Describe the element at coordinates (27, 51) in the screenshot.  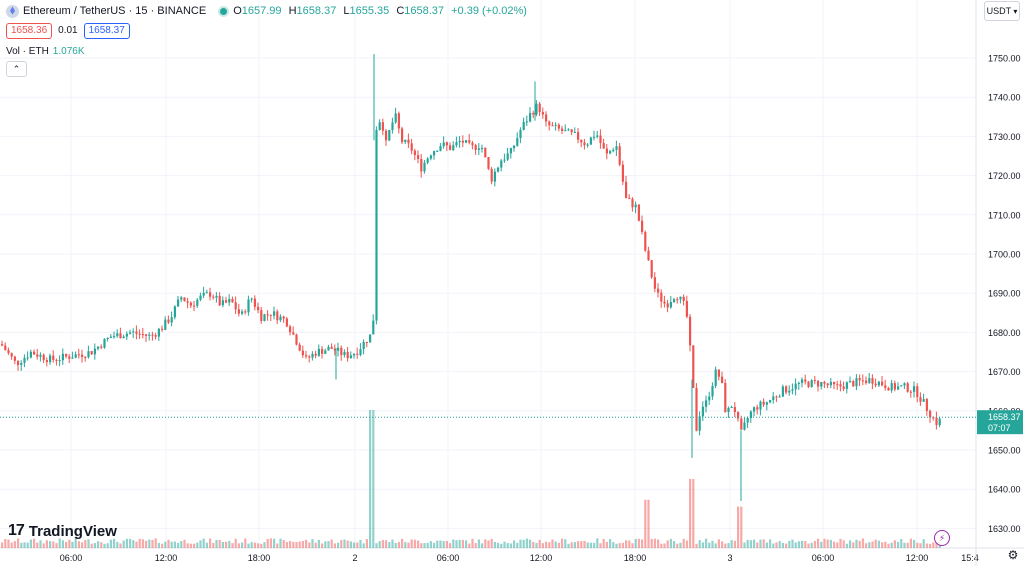
I see `volume-label: Vol · ETH` at that location.